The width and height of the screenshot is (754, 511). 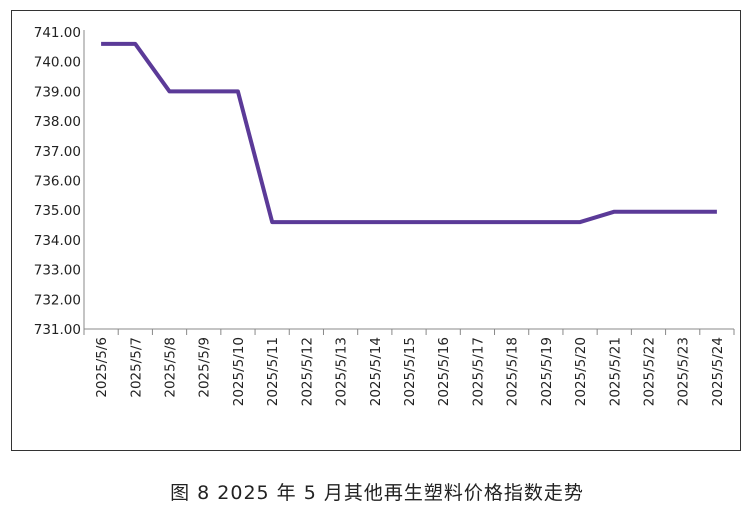 I want to click on x-tick-label: 2025/5/24, so click(x=718, y=371).